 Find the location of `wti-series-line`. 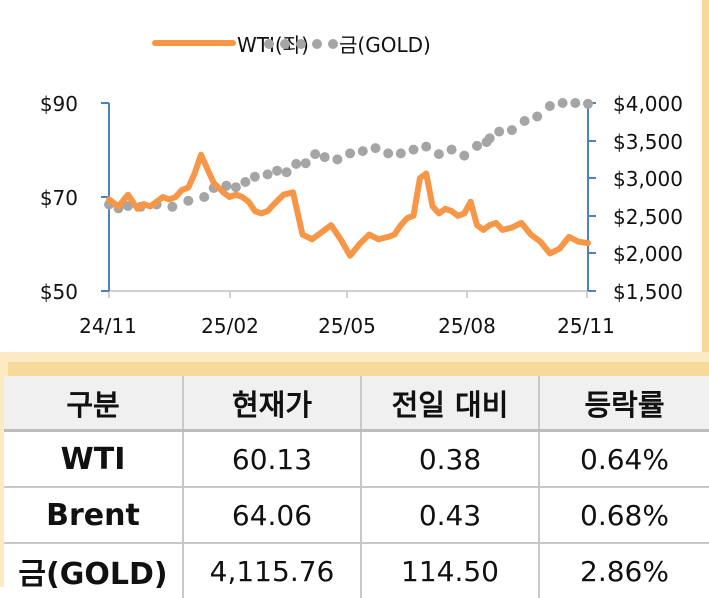

wti-series-line is located at coordinates (348, 205).